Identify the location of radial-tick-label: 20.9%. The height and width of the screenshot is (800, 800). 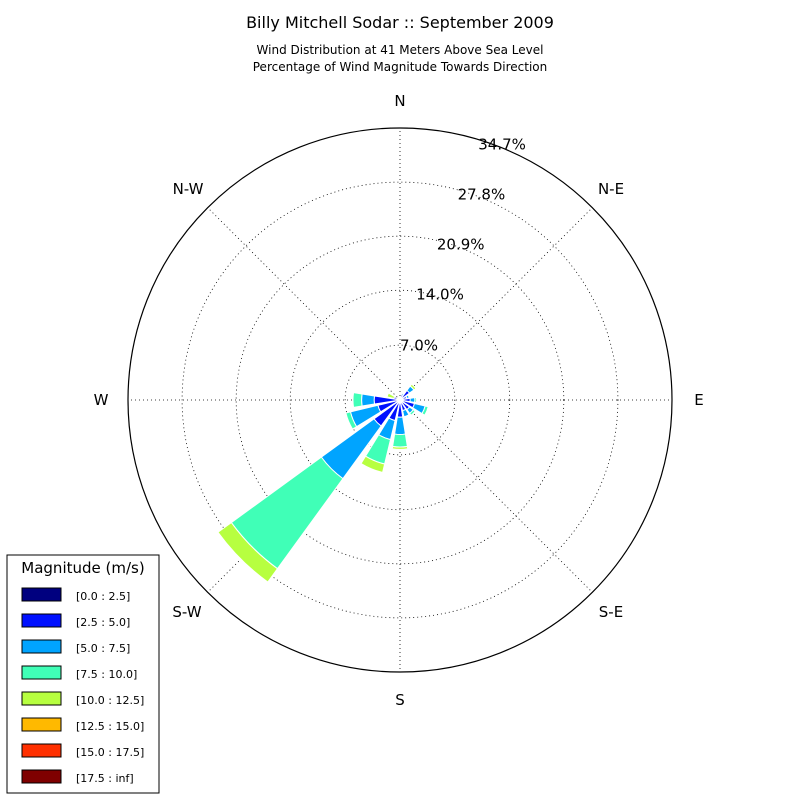
(461, 245).